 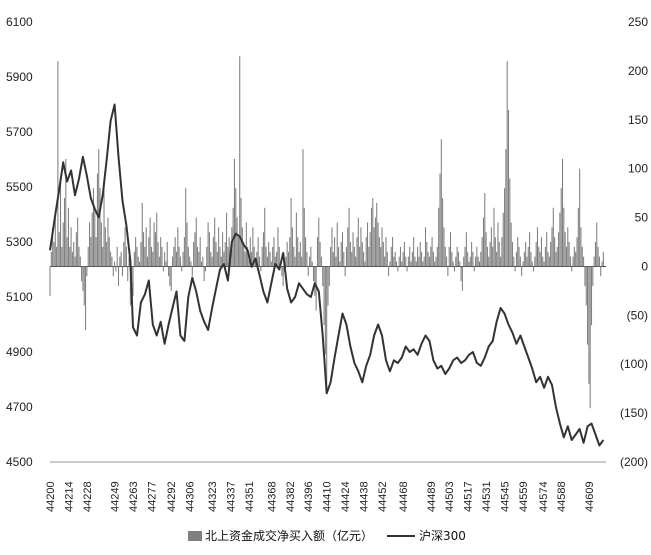 What do you see at coordinates (365, 496) in the screenshot?
I see `x-axis-tick-label: 44438` at bounding box center [365, 496].